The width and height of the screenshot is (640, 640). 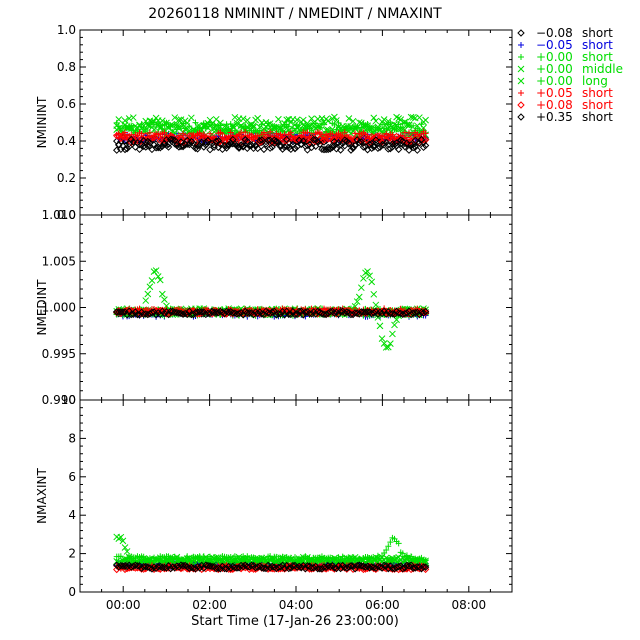 What do you see at coordinates (72, 592) in the screenshot?
I see `y-tick-label: 0` at bounding box center [72, 592].